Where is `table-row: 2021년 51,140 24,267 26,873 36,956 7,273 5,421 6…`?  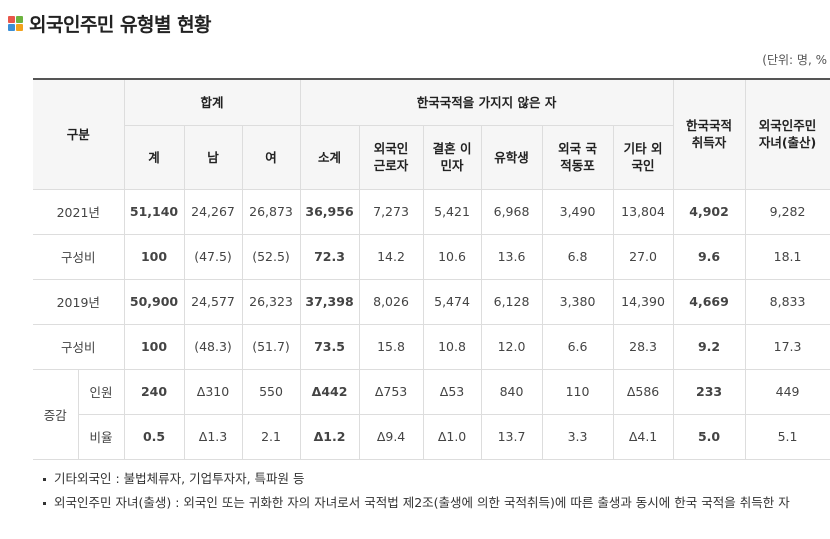 table-row: 2021년 51,140 24,267 26,873 36,956 7,273 5,421 6… is located at coordinates (431, 211).